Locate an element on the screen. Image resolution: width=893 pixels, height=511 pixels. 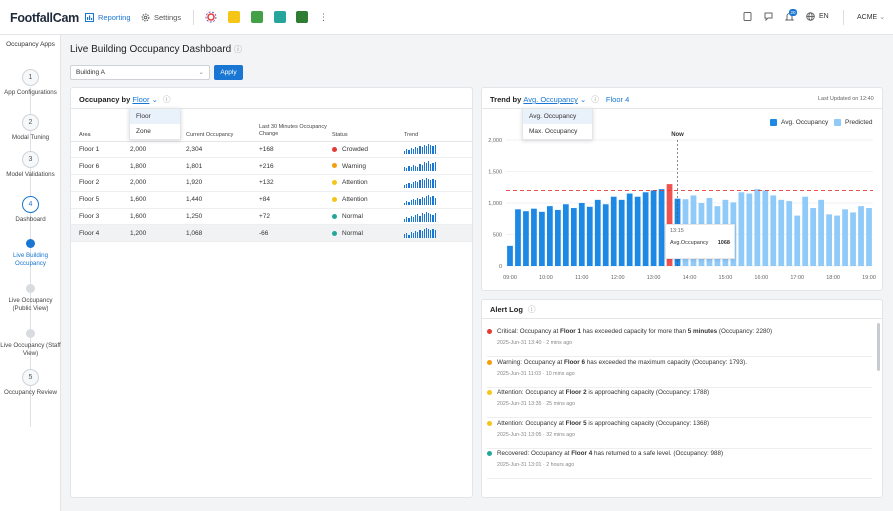
sidebar-step-live-occupancy-staff: Live Occupancy (Staff View) is located at coordinates (30, 349).